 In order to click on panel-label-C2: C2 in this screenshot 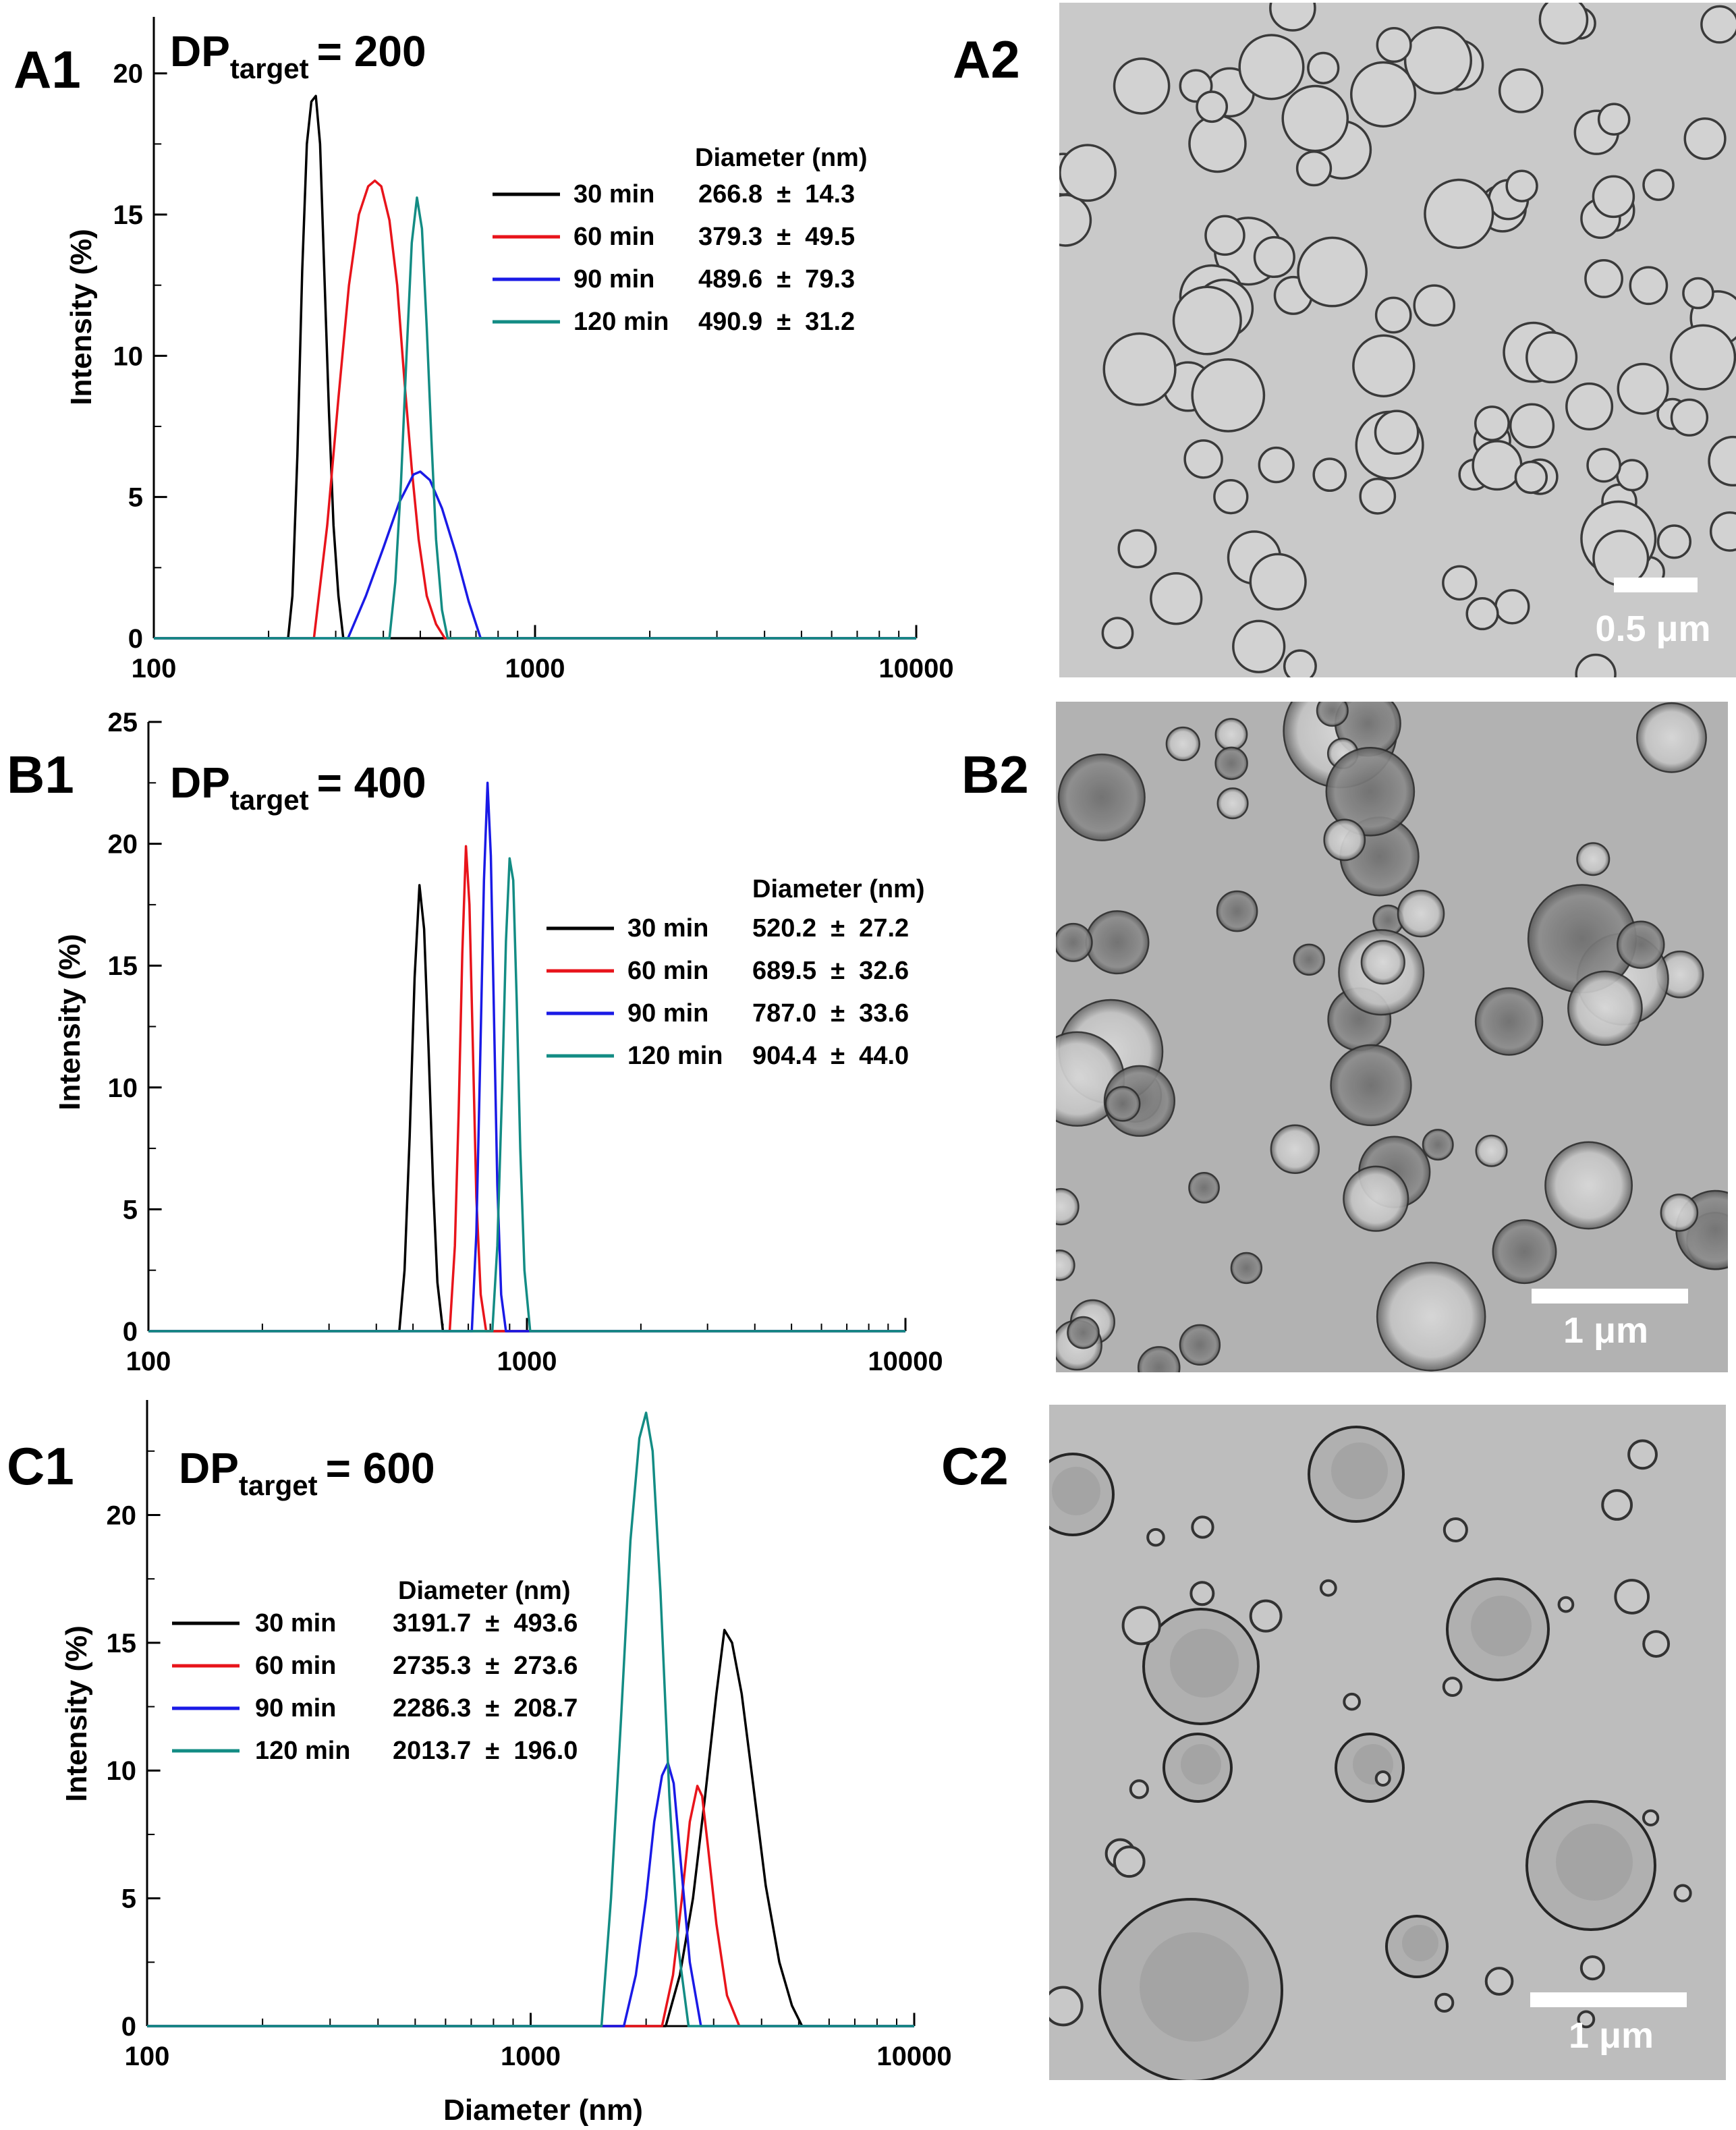, I will do `click(975, 1466)`.